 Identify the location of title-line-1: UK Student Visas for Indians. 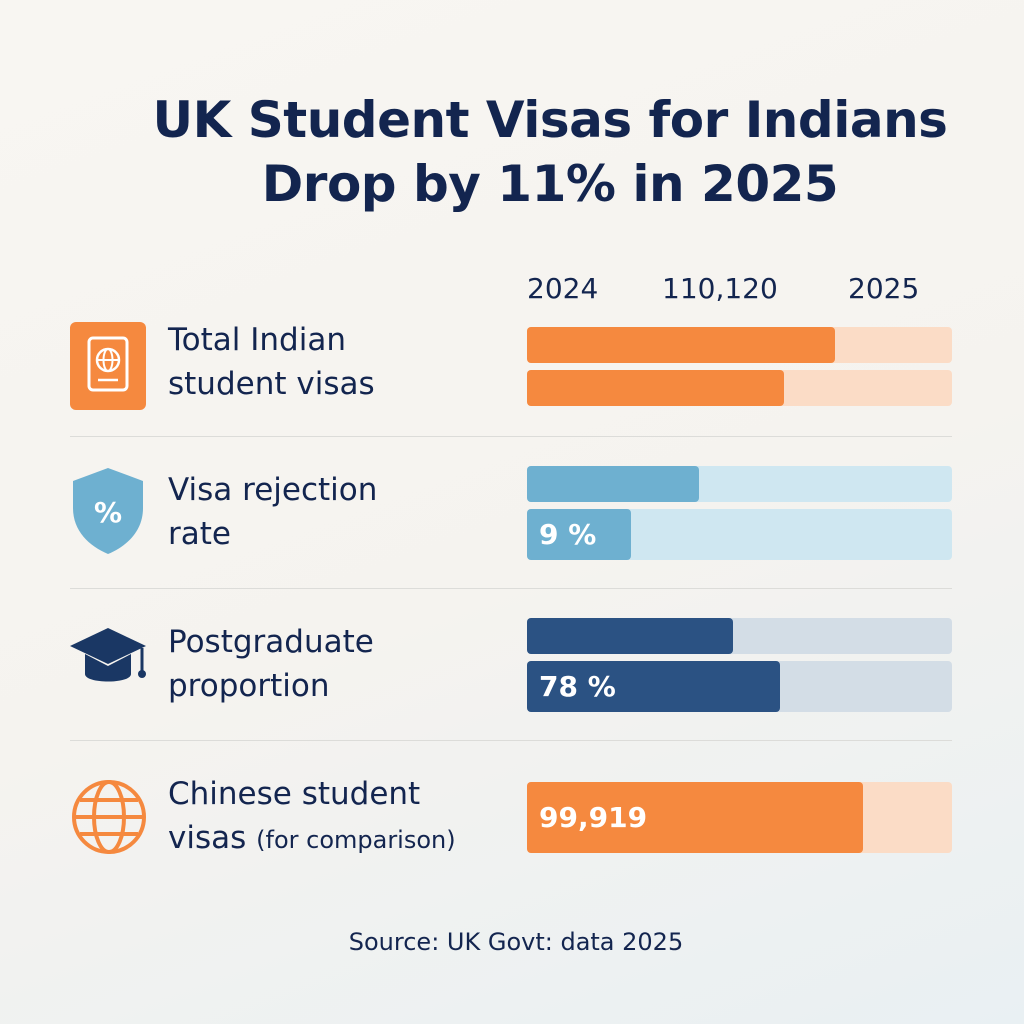
(550, 120).